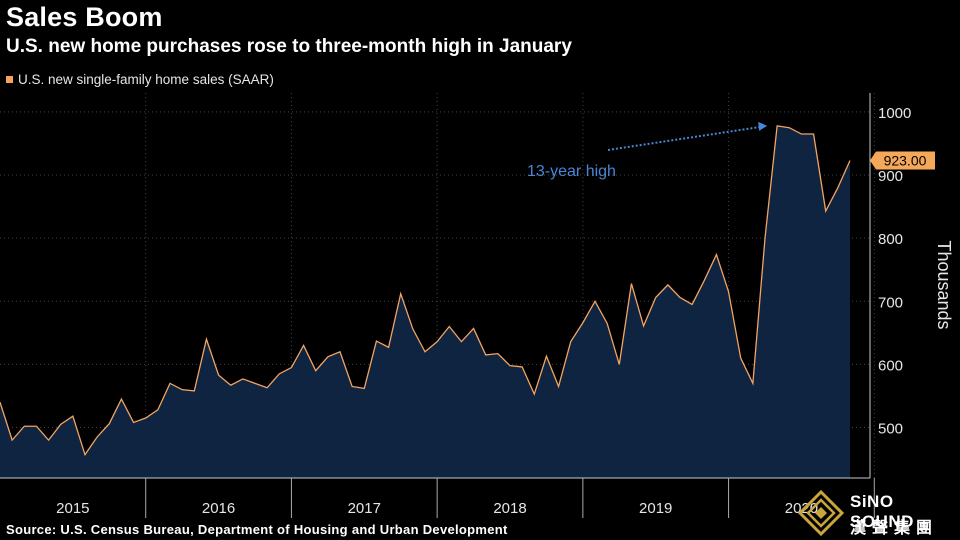  Describe the element at coordinates (890, 239) in the screenshot. I see `y-tick-label: 800` at that location.